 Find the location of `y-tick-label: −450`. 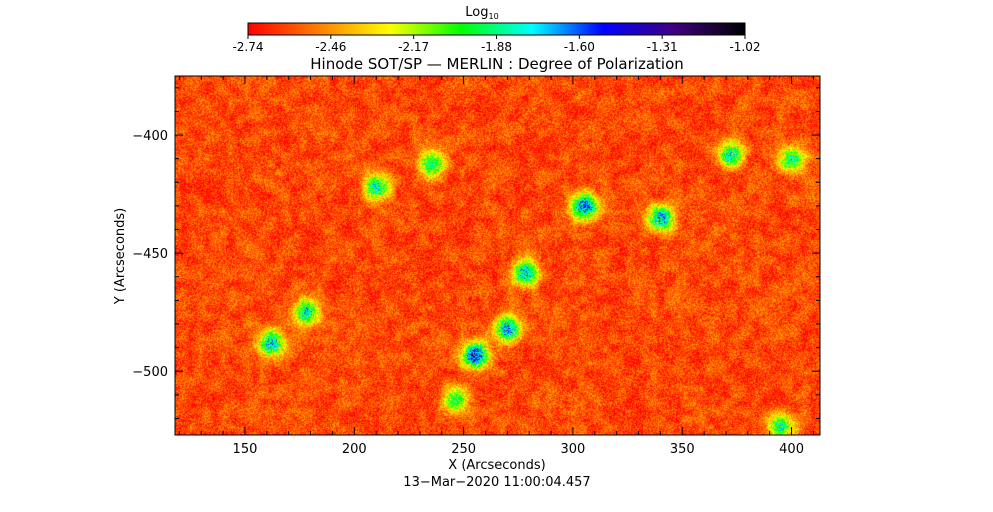

y-tick-label: −450 is located at coordinates (150, 254).